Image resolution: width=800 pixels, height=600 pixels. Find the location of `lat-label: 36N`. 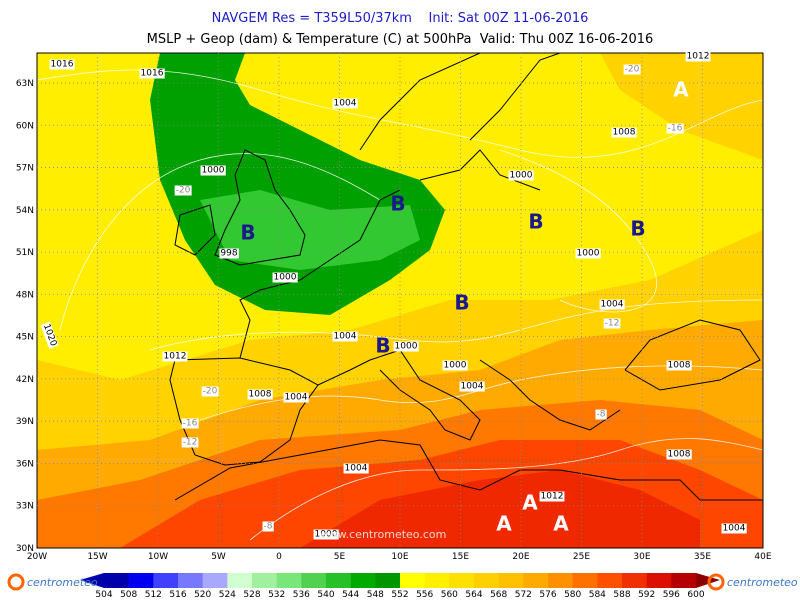

lat-label: 36N is located at coordinates (25, 464).